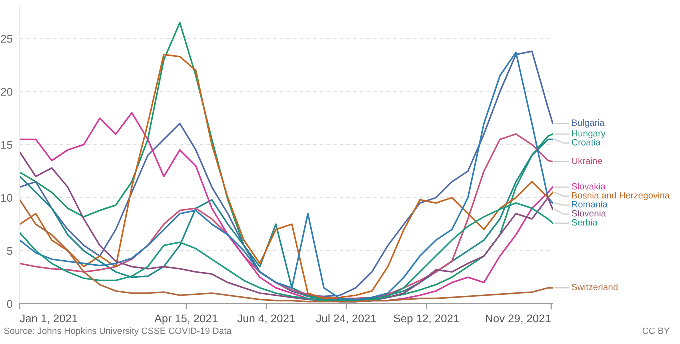  What do you see at coordinates (7, 39) in the screenshot?
I see `y-tick-label: 25` at bounding box center [7, 39].